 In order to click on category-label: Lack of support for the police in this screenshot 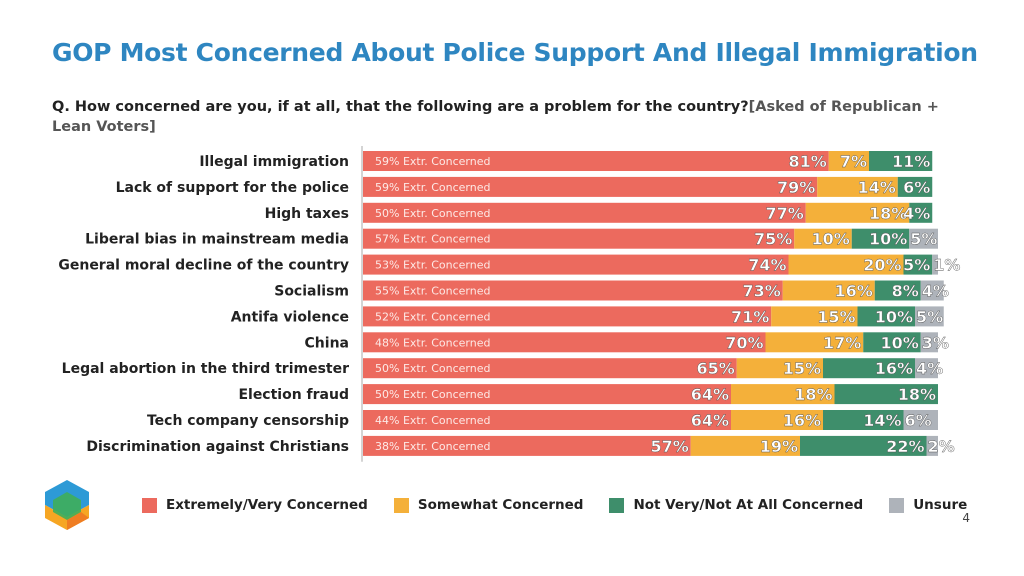, I will do `click(232, 188)`.